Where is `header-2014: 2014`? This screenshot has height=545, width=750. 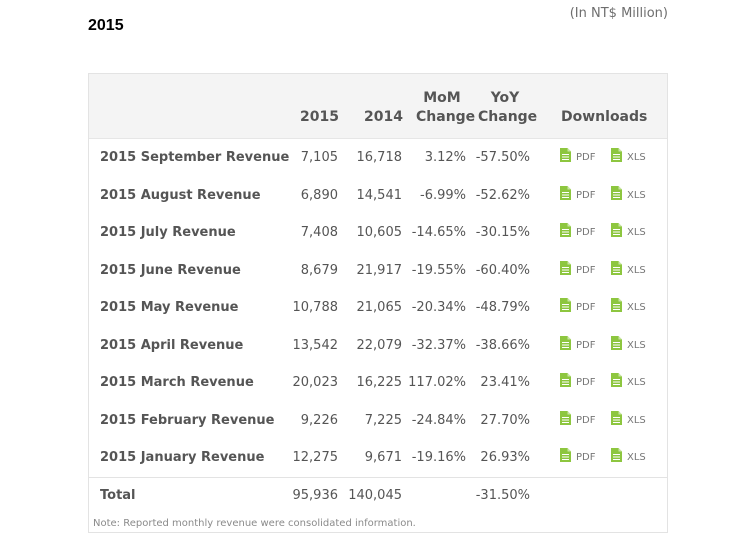
header-2014: 2014 is located at coordinates (383, 117).